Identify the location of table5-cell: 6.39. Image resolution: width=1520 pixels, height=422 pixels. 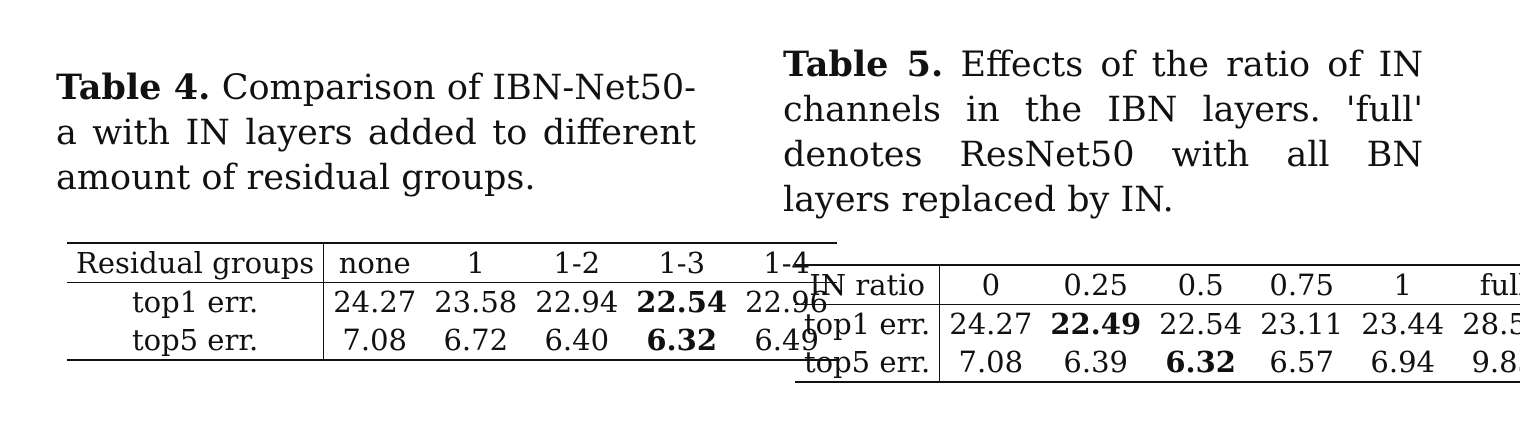
(1096, 363).